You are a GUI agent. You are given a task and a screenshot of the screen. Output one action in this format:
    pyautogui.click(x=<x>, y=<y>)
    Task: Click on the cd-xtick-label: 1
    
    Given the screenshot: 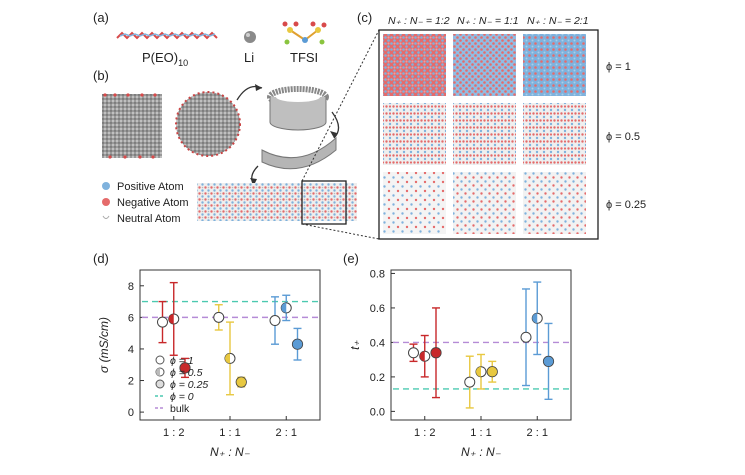 What is the action you would take?
    pyautogui.click(x=229, y=433)
    